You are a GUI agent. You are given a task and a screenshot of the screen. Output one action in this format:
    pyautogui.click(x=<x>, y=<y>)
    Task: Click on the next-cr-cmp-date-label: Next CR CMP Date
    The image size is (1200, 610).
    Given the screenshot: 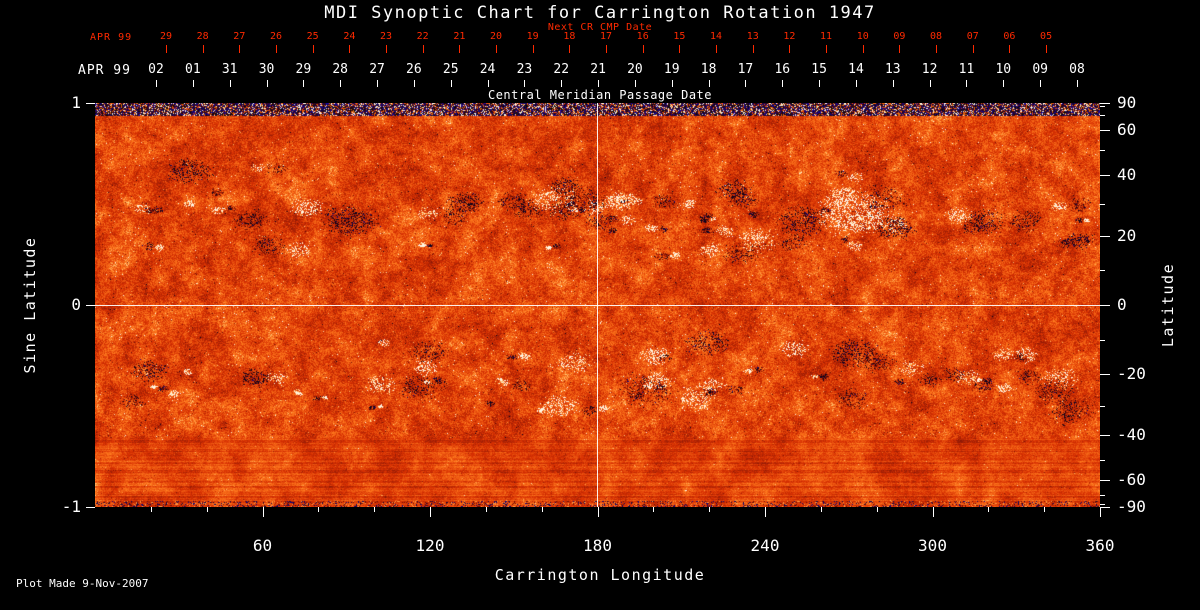 What is the action you would take?
    pyautogui.click(x=600, y=27)
    